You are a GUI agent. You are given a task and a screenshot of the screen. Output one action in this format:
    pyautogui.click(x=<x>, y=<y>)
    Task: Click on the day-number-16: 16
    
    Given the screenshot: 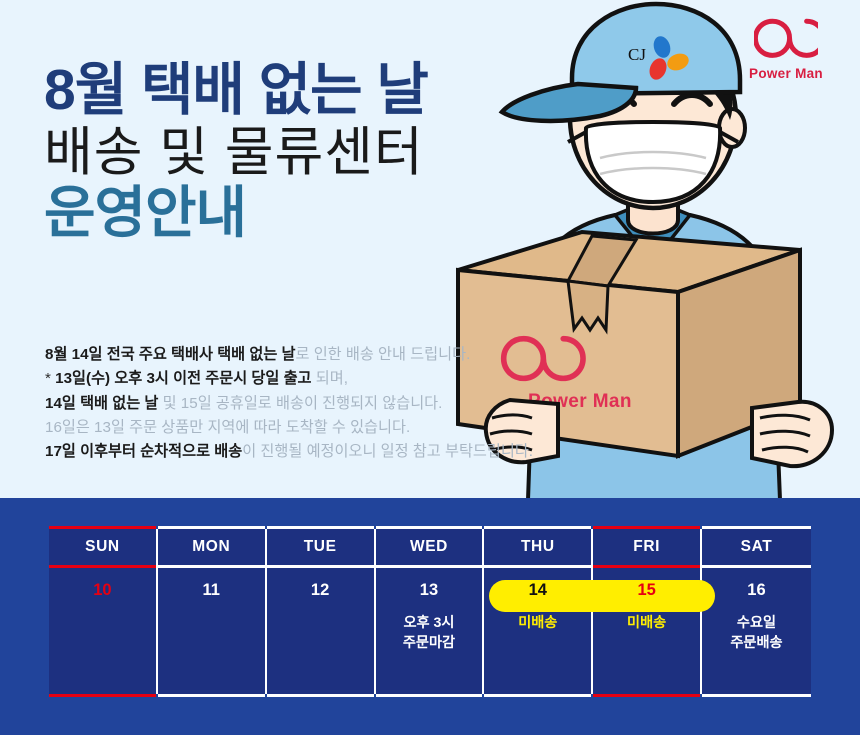 What is the action you would take?
    pyautogui.click(x=756, y=590)
    